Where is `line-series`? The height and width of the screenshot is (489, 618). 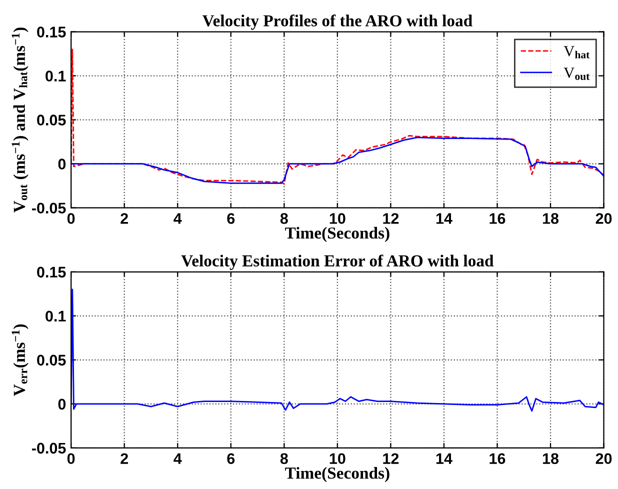 line-series is located at coordinates (337, 160).